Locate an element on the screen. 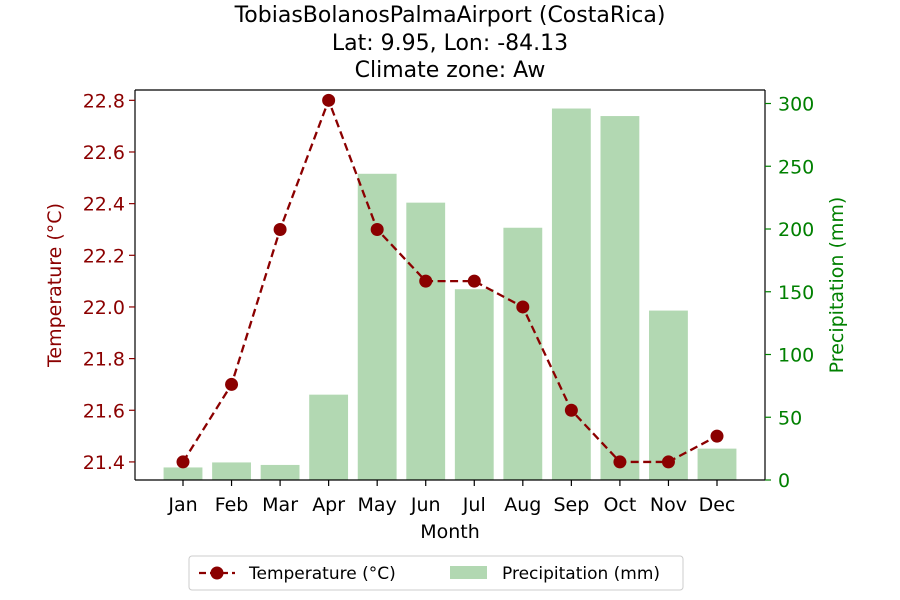 The width and height of the screenshot is (900, 600). x-axis-ticks: Jan Feb Mar Apr May Jun Jul Aug Sep Oct Nov Dec is located at coordinates (451, 498).